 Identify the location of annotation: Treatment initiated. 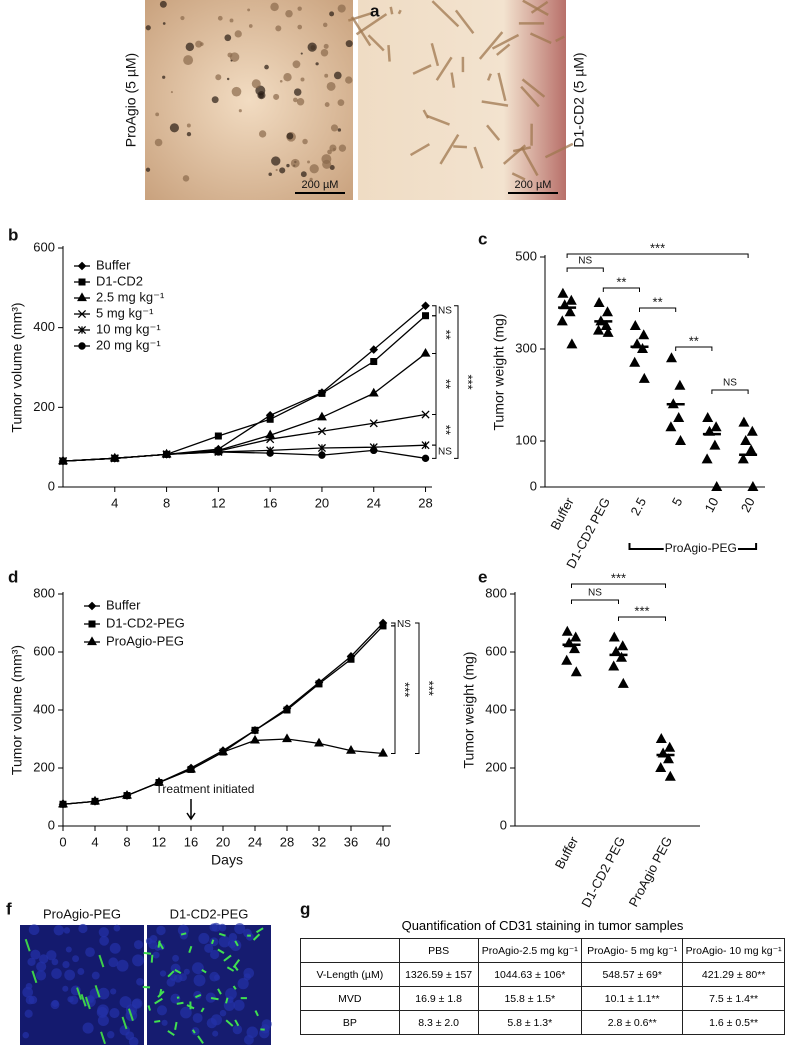
(205, 789).